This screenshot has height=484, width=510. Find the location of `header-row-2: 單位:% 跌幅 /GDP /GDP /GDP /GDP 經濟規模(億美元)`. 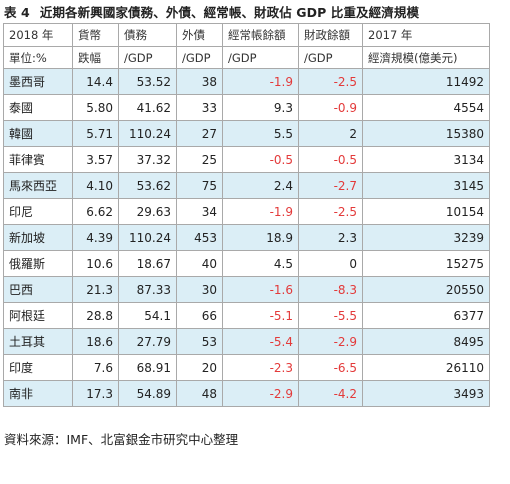

header-row-2: 單位:% 跌幅 /GDP /GDP /GDP /GDP 經濟規模(億美元) is located at coordinates (246, 57).